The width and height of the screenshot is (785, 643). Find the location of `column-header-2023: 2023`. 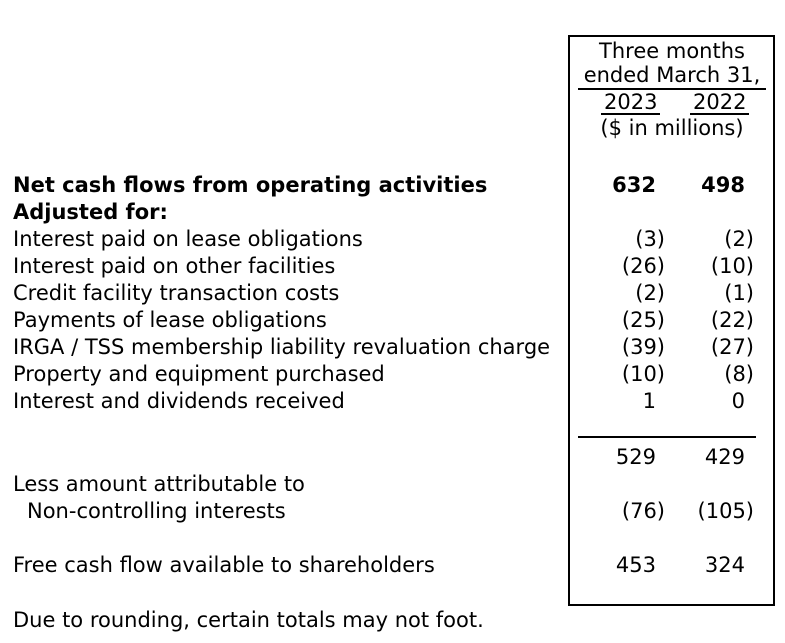

column-header-2023: 2023 is located at coordinates (631, 103).